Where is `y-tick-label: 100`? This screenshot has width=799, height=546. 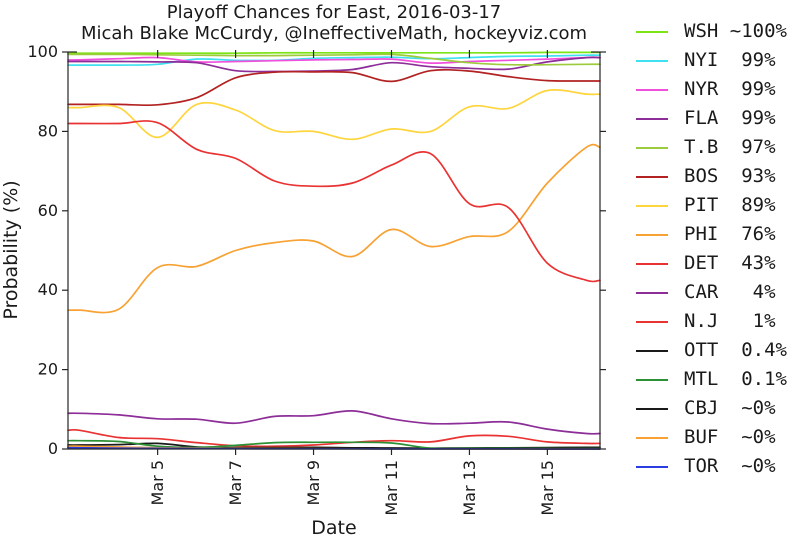 y-tick-label: 100 is located at coordinates (42, 51).